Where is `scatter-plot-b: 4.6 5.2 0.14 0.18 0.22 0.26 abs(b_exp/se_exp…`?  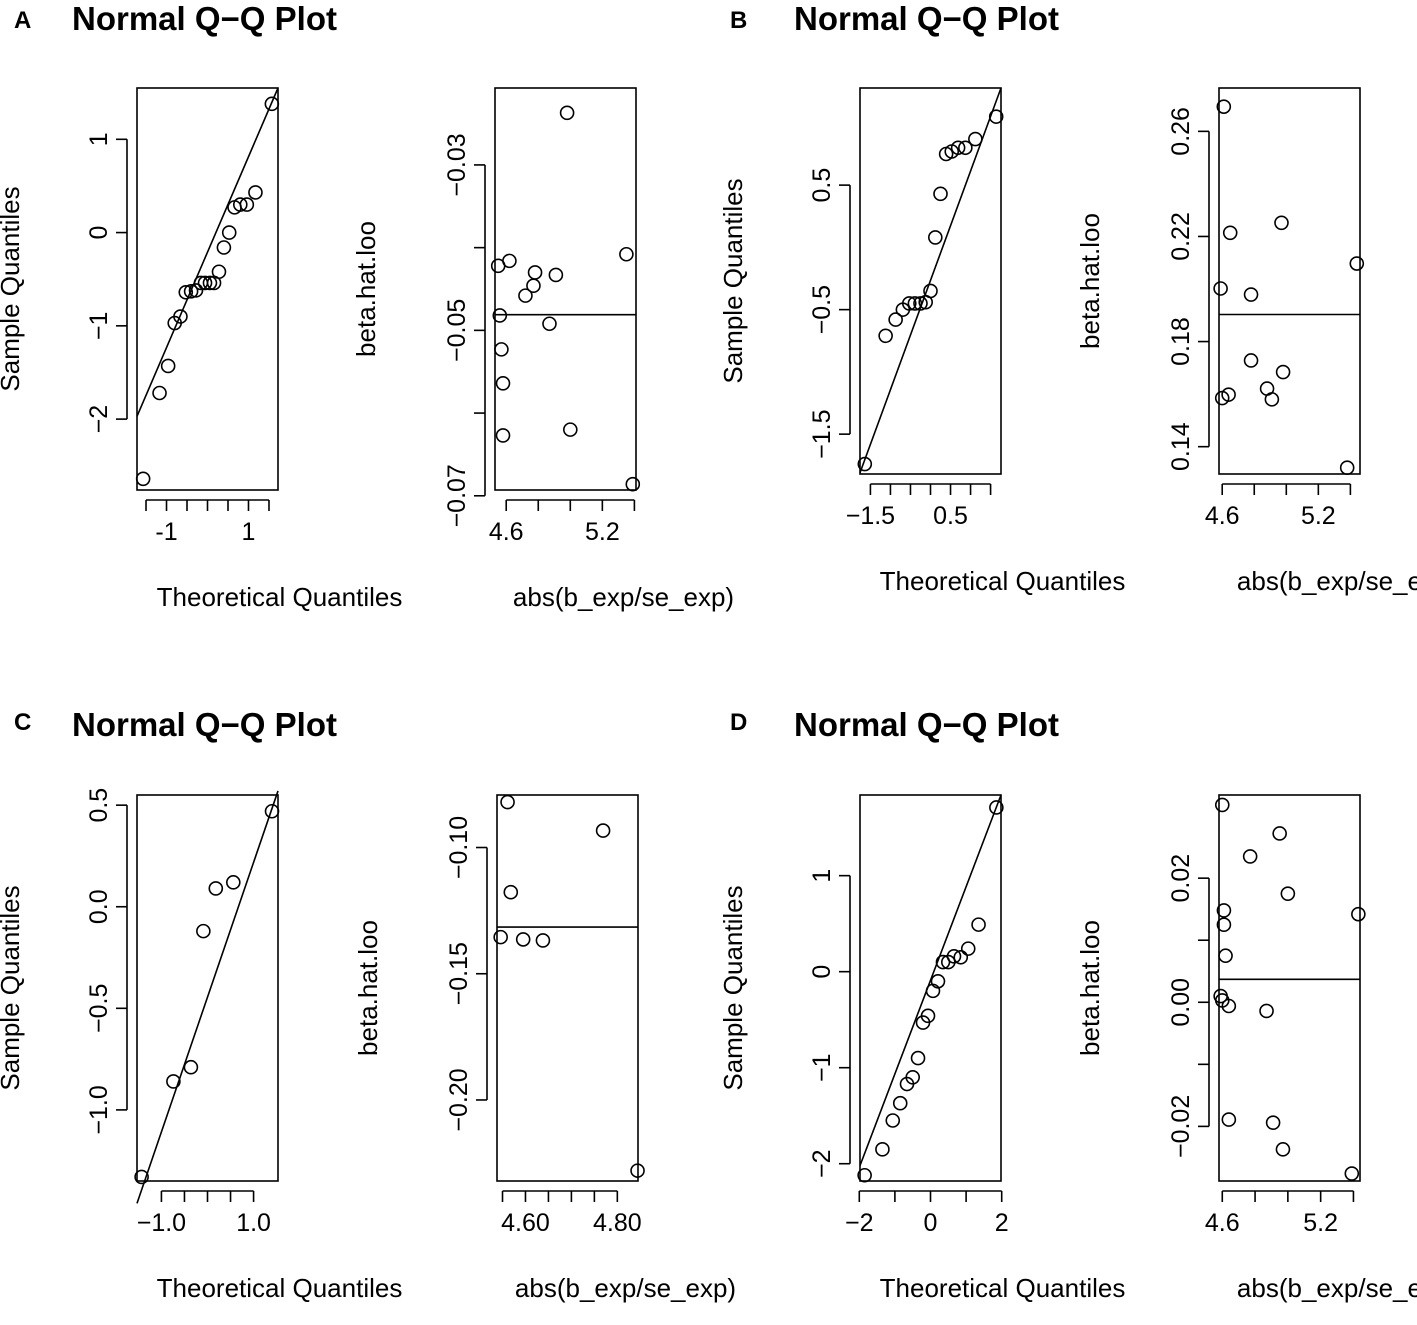 scatter-plot-b: 4.6 5.2 0.14 0.18 0.22 0.26 abs(b_exp/se_exp… is located at coordinates (1246, 341).